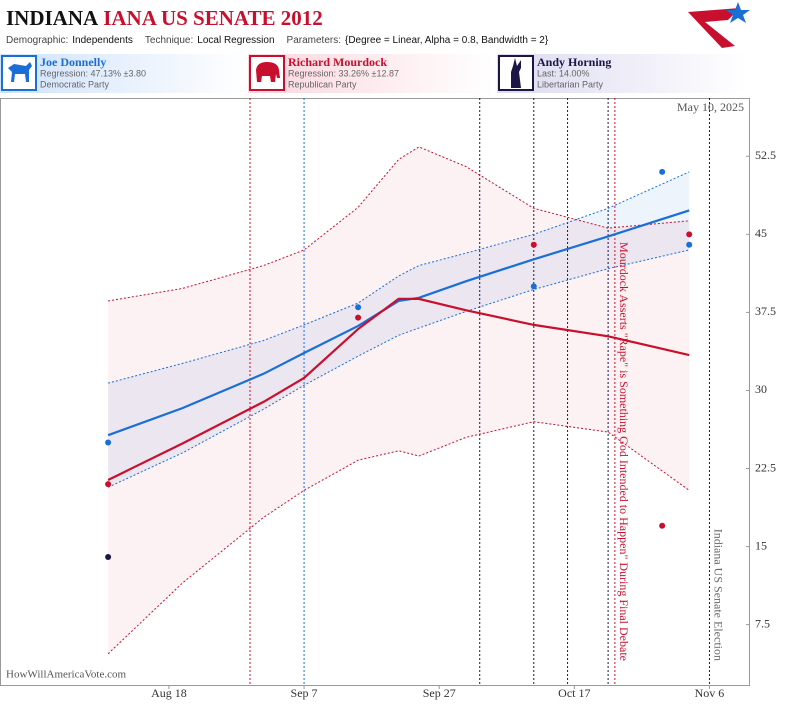 The width and height of the screenshot is (789, 704). What do you see at coordinates (337, 62) in the screenshot?
I see `candidate-name: Richard Mourdock` at bounding box center [337, 62].